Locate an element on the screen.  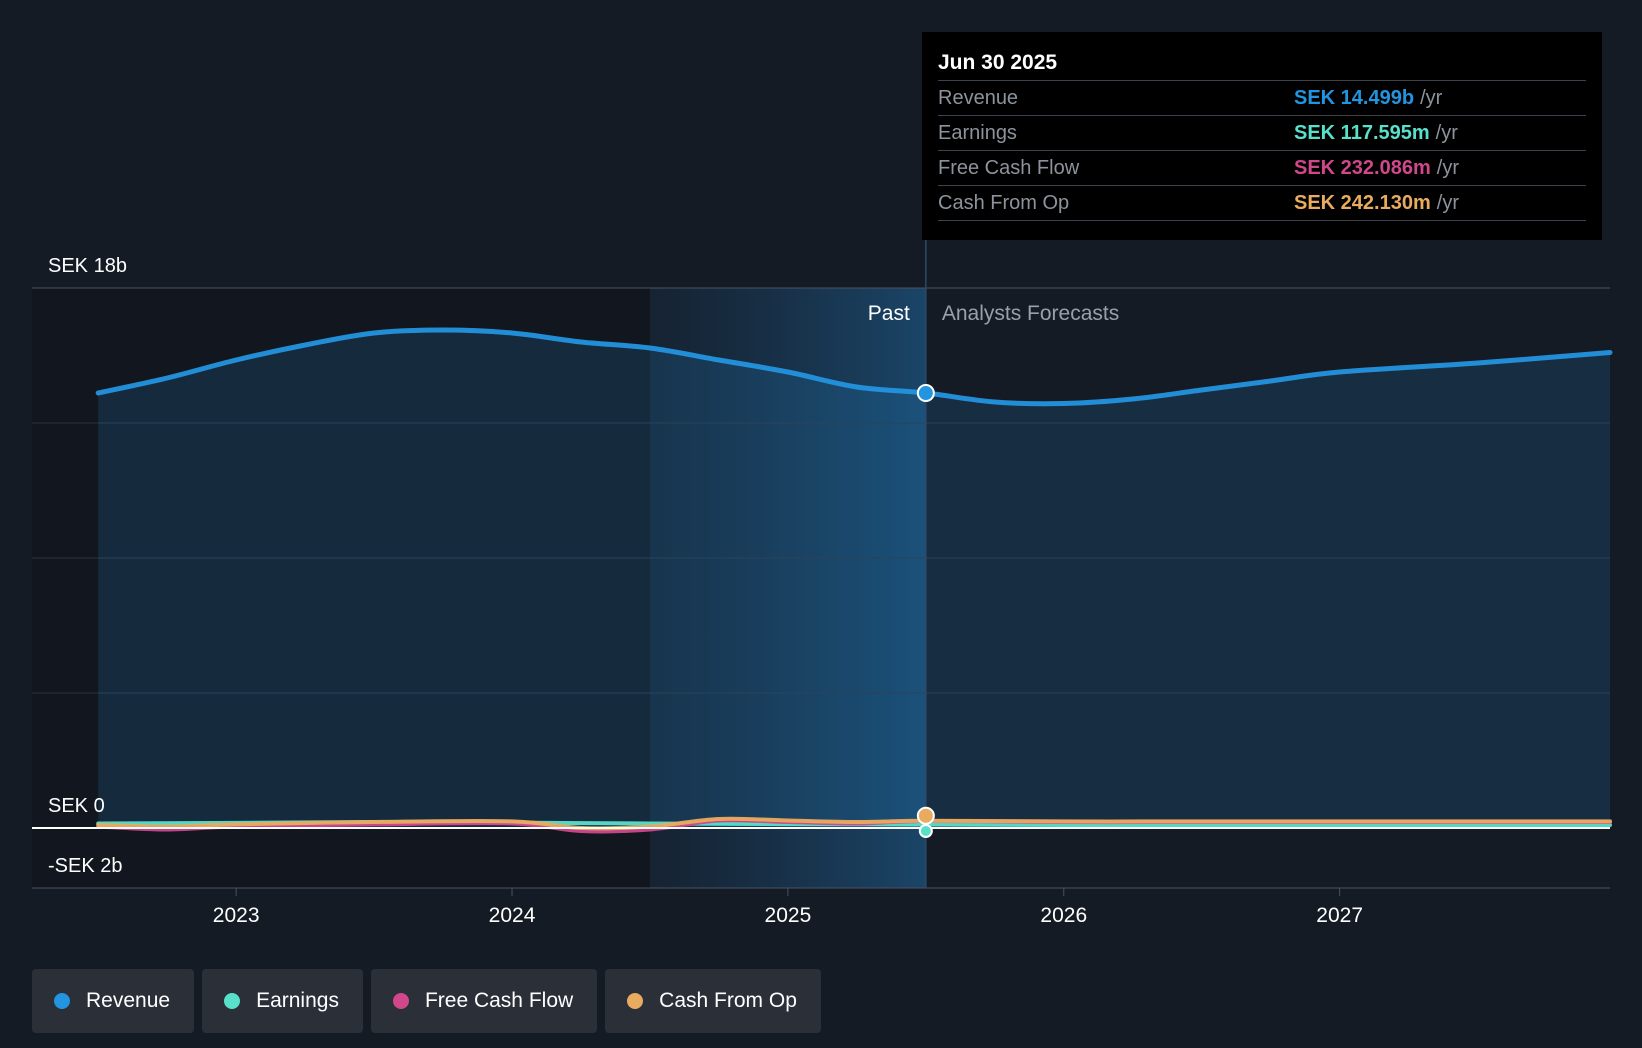
x-tick-label: 2024 is located at coordinates (512, 915).